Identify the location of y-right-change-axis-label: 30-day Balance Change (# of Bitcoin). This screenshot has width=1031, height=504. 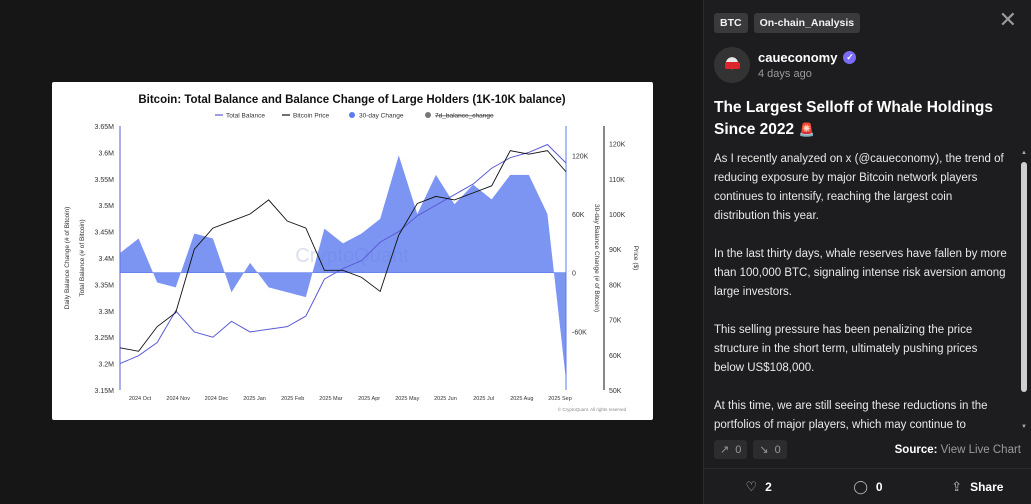
(596, 258).